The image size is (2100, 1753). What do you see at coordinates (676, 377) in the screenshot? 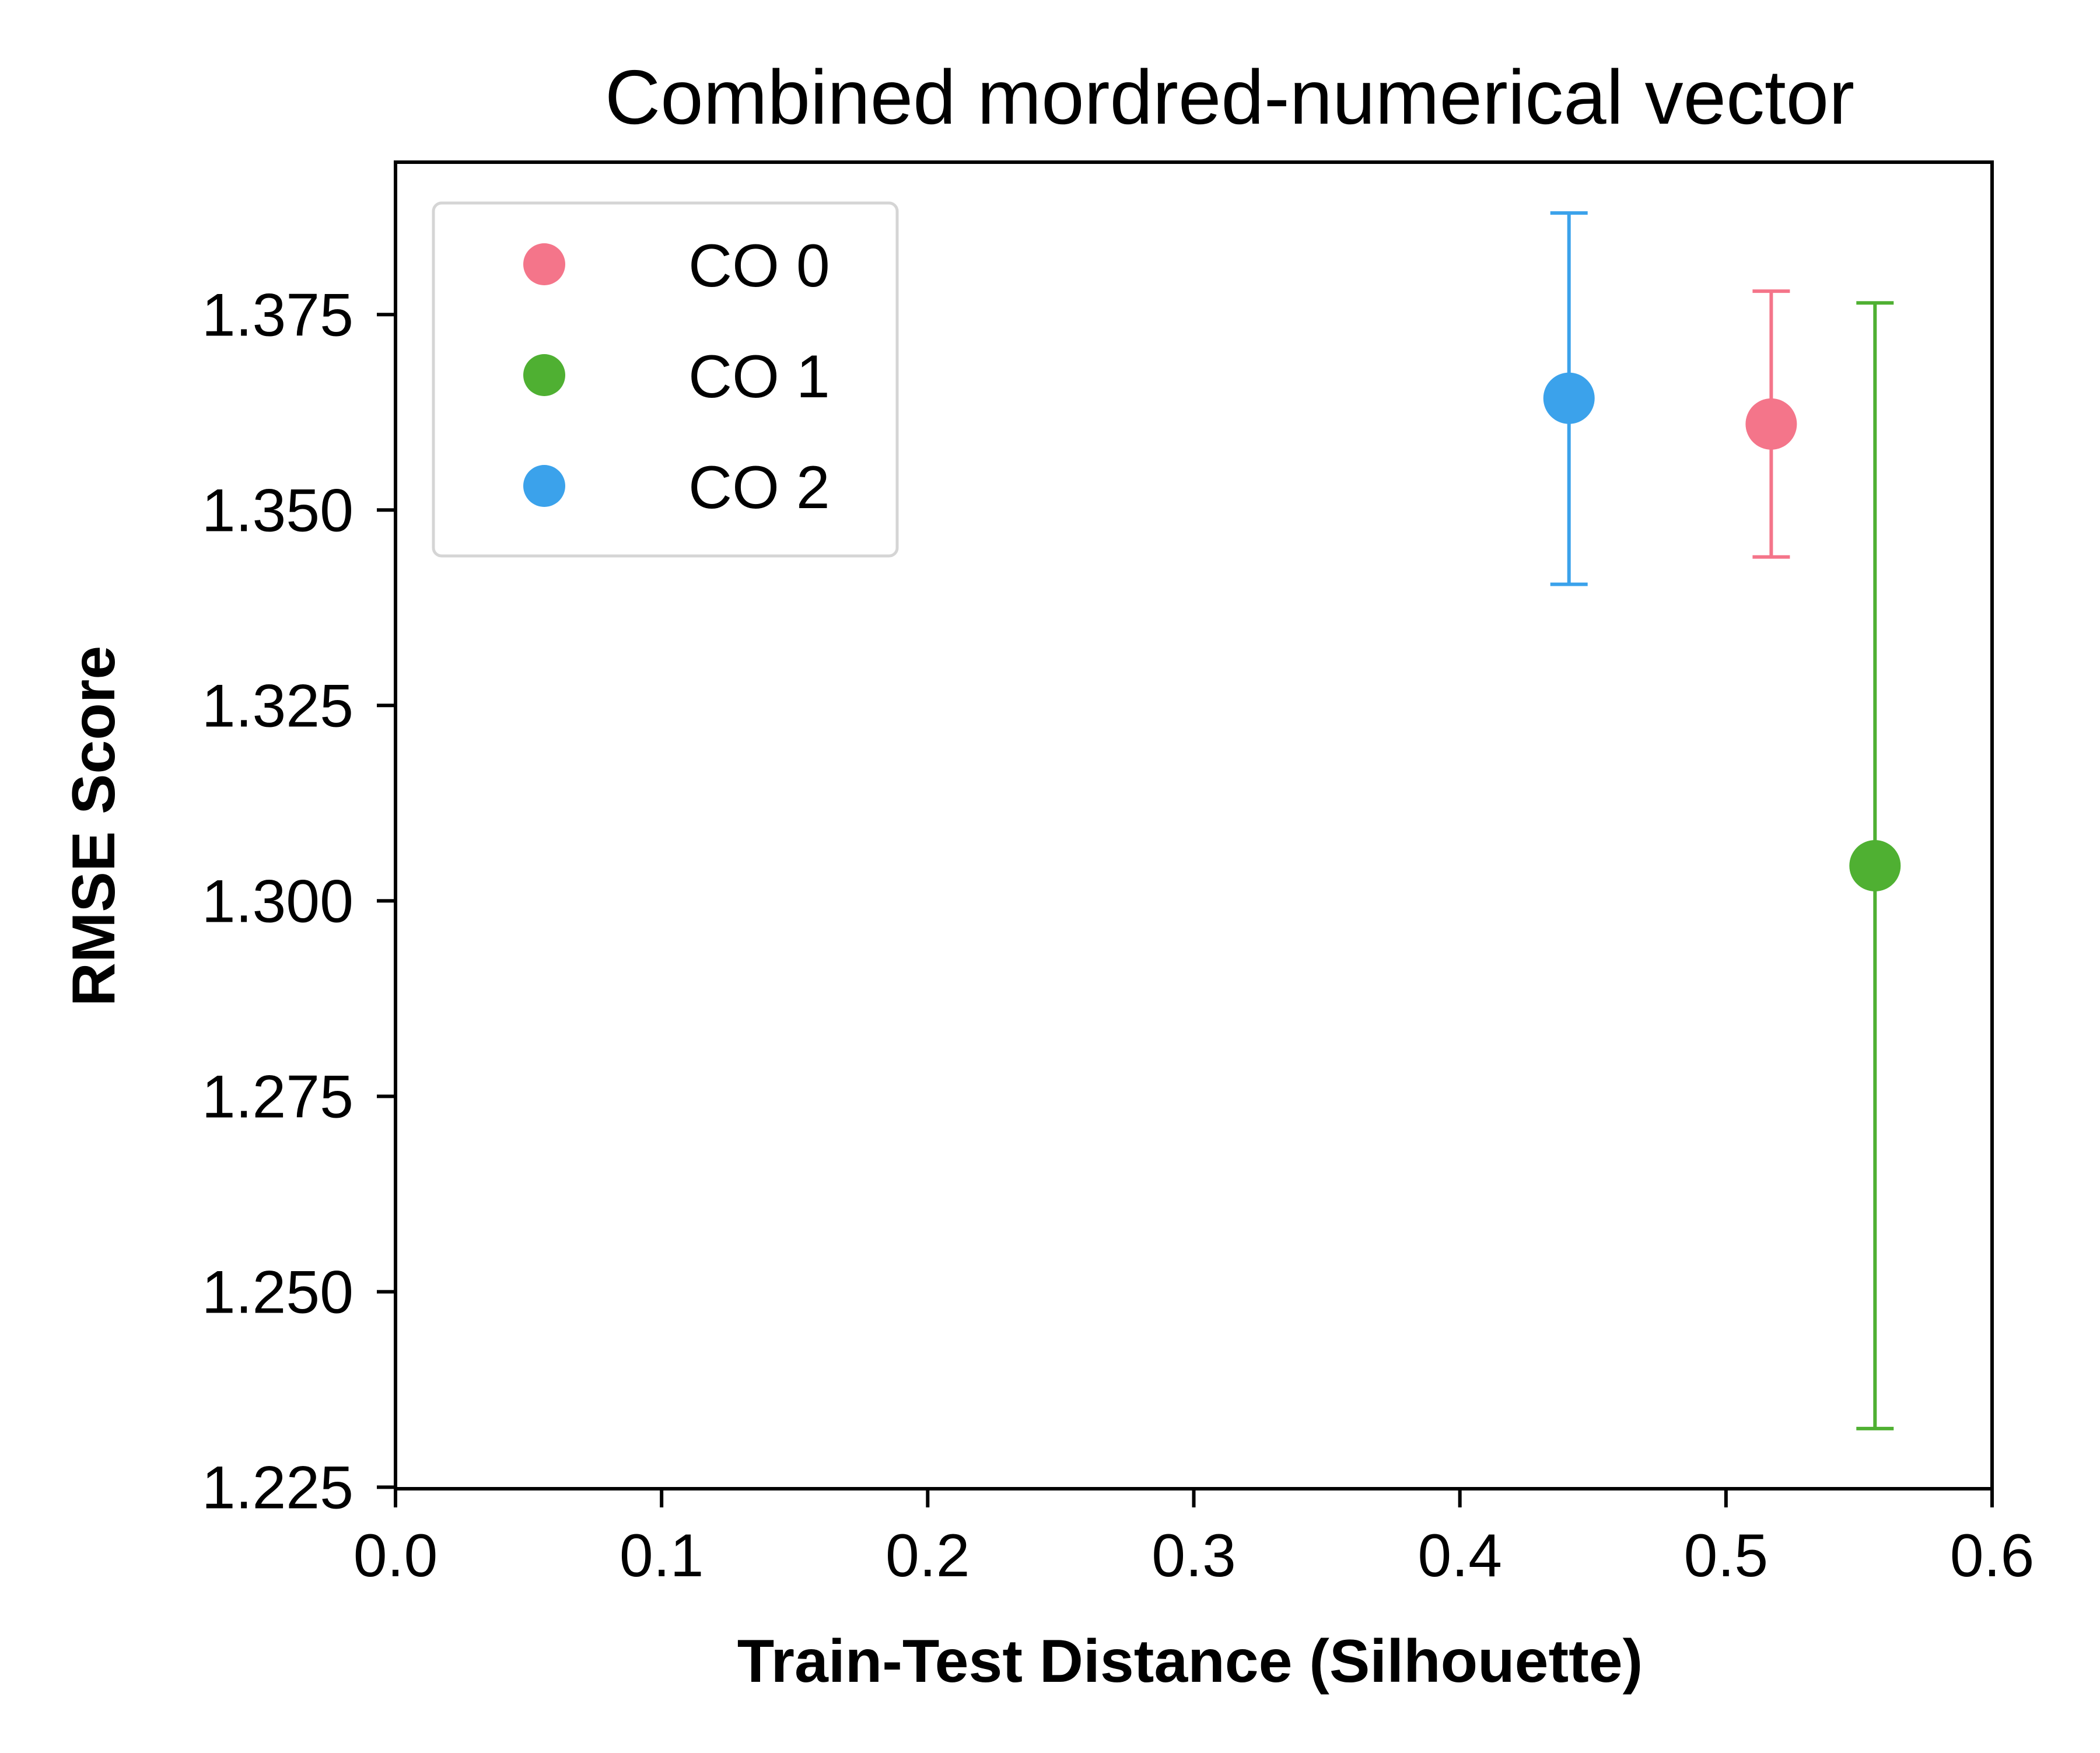
I see `legend-items: CO 0 CO 1 CO 2` at bounding box center [676, 377].